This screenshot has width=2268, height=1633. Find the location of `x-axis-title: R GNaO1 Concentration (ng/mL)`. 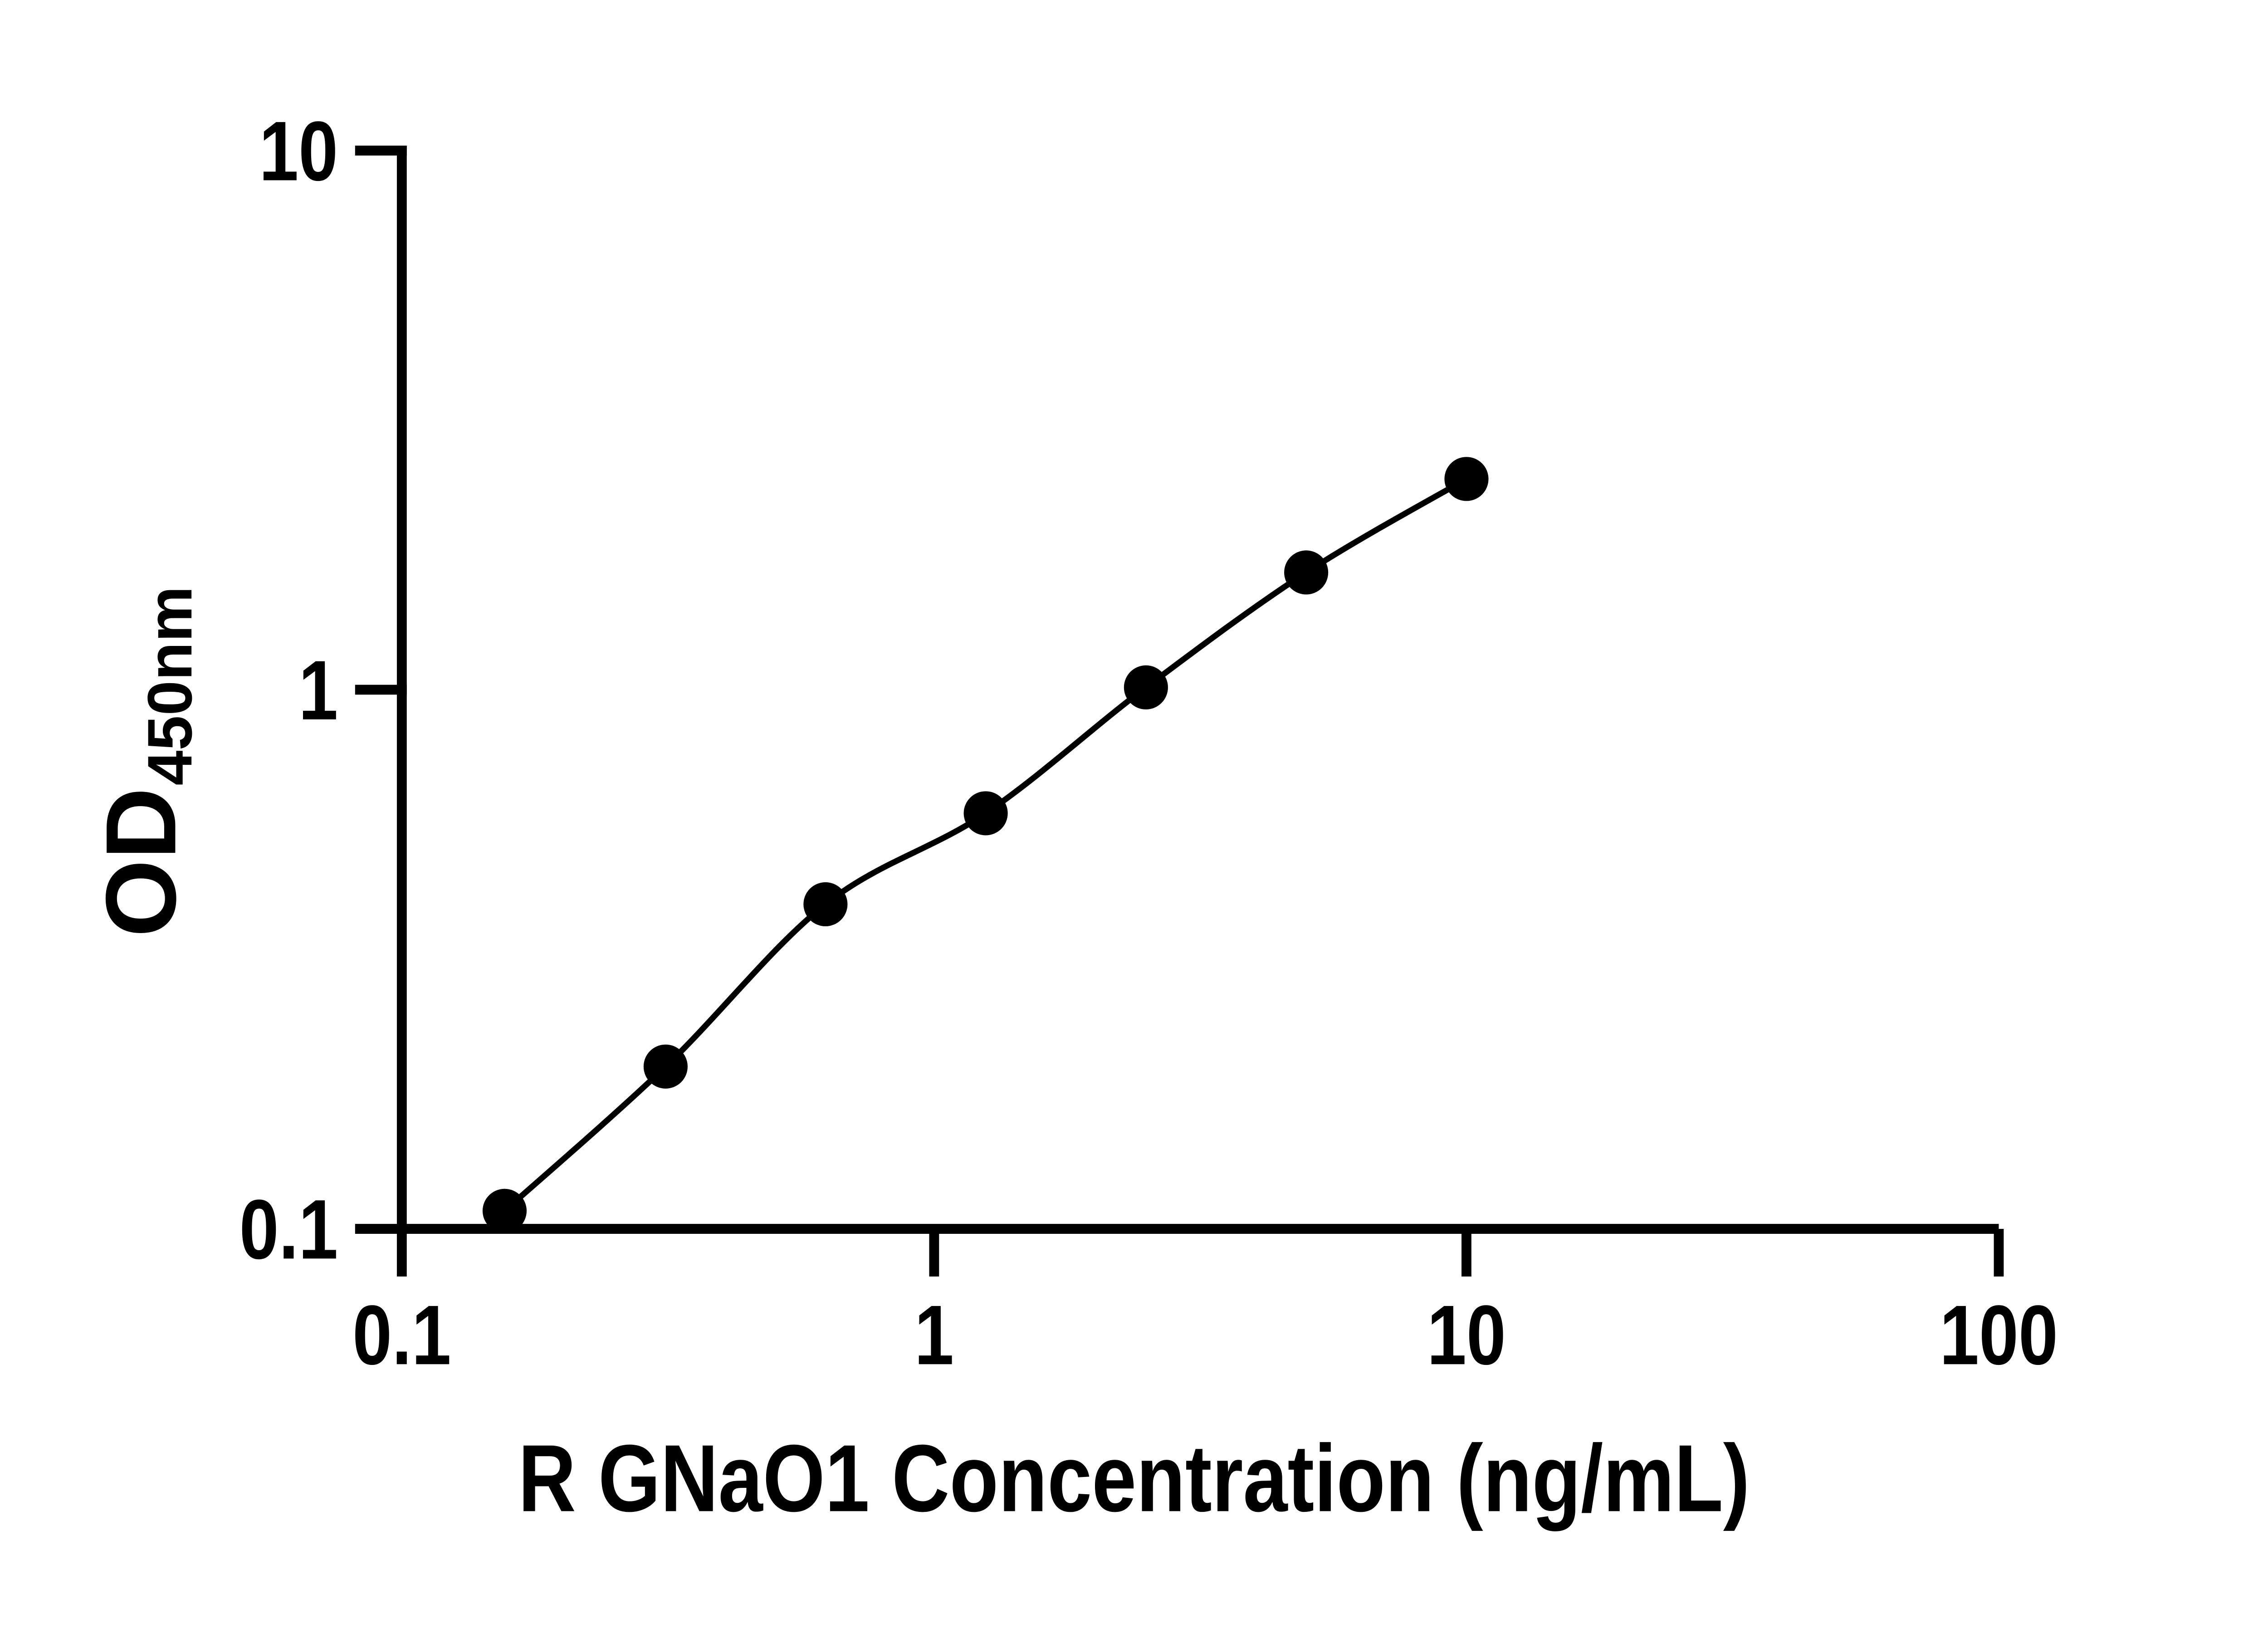

x-axis-title: R GNaO1 Concentration (ng/mL) is located at coordinates (1134, 1478).